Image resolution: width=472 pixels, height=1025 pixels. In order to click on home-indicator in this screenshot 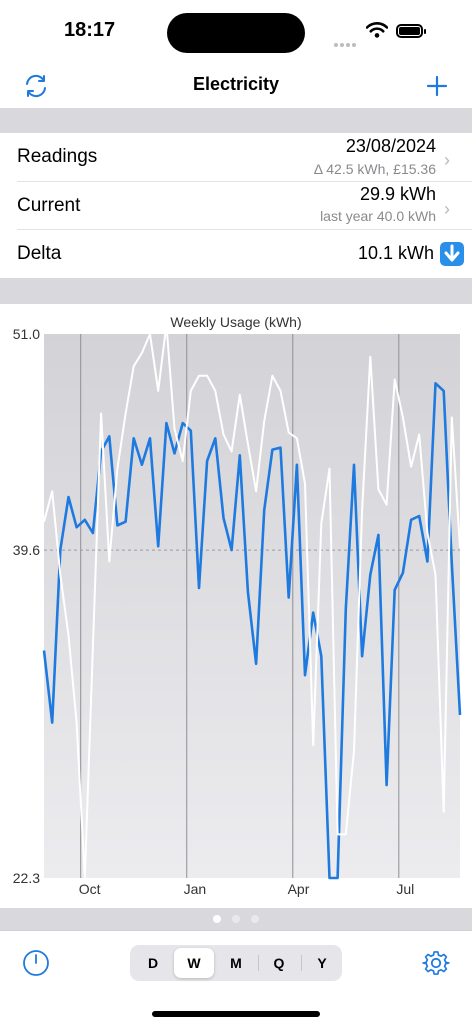, I will do `click(236, 1014)`.